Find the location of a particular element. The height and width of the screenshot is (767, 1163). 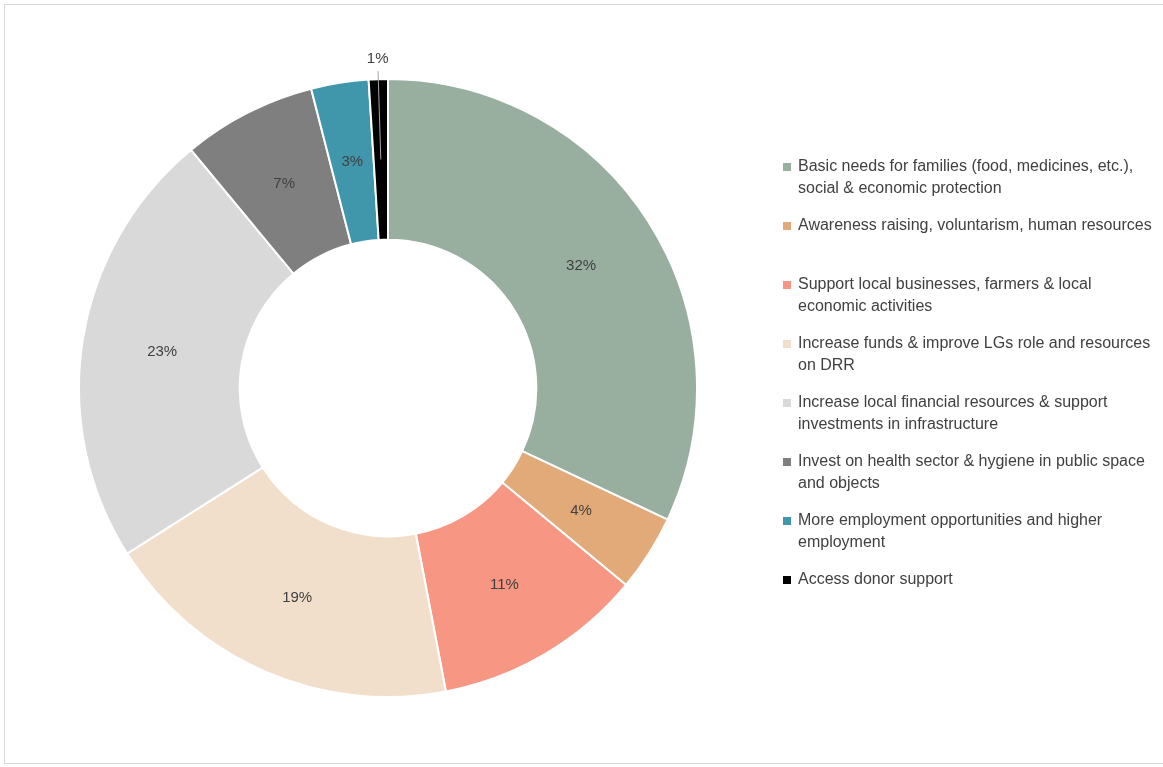

legend-label: Access donor support is located at coordinates (875, 578).